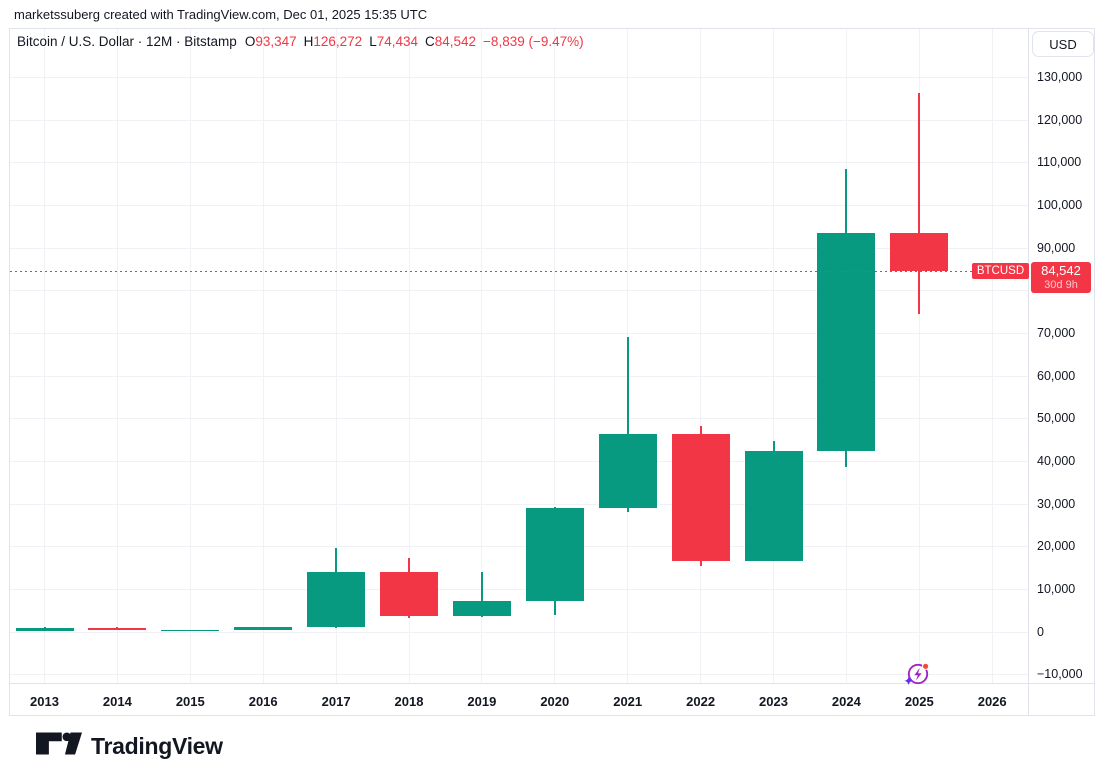 This screenshot has width=1107, height=776. Describe the element at coordinates (157, 745) in the screenshot. I see `tradingview-logo-text: TradingView` at that location.